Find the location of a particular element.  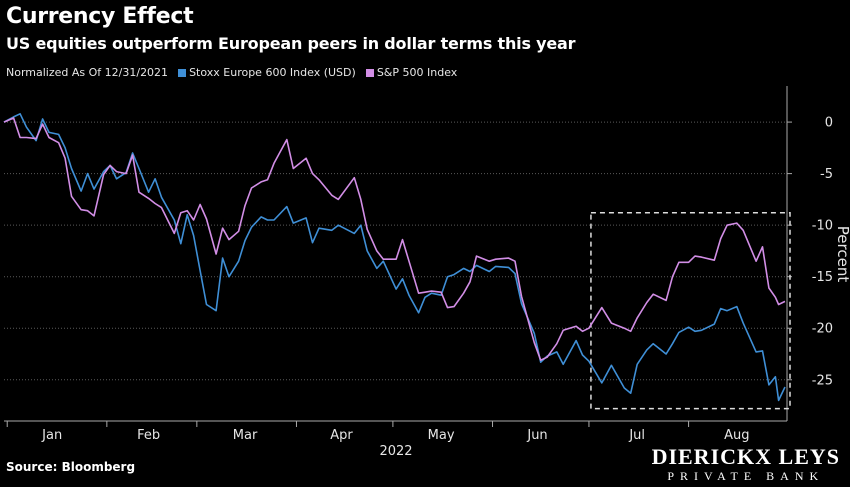

chart-title: Currency Effect is located at coordinates (100, 16).